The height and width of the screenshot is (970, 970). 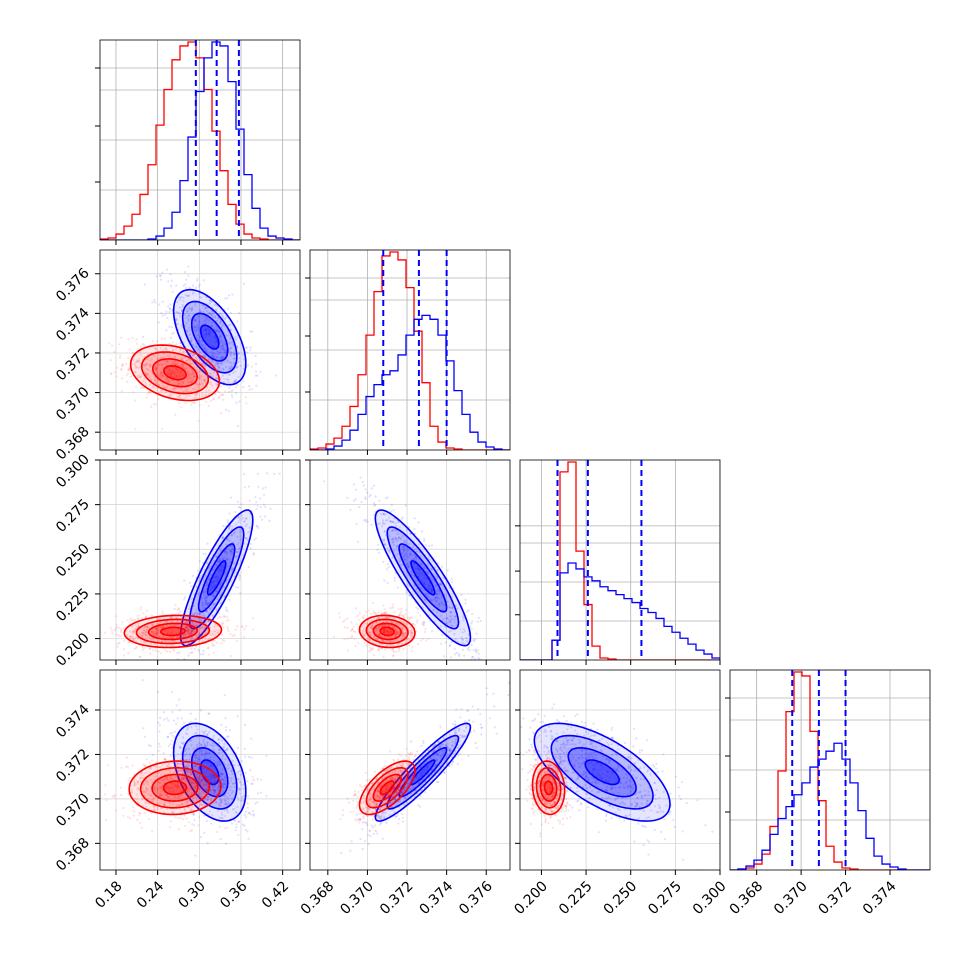 I want to click on y-tick-label: 0.368, so click(x=73, y=855).